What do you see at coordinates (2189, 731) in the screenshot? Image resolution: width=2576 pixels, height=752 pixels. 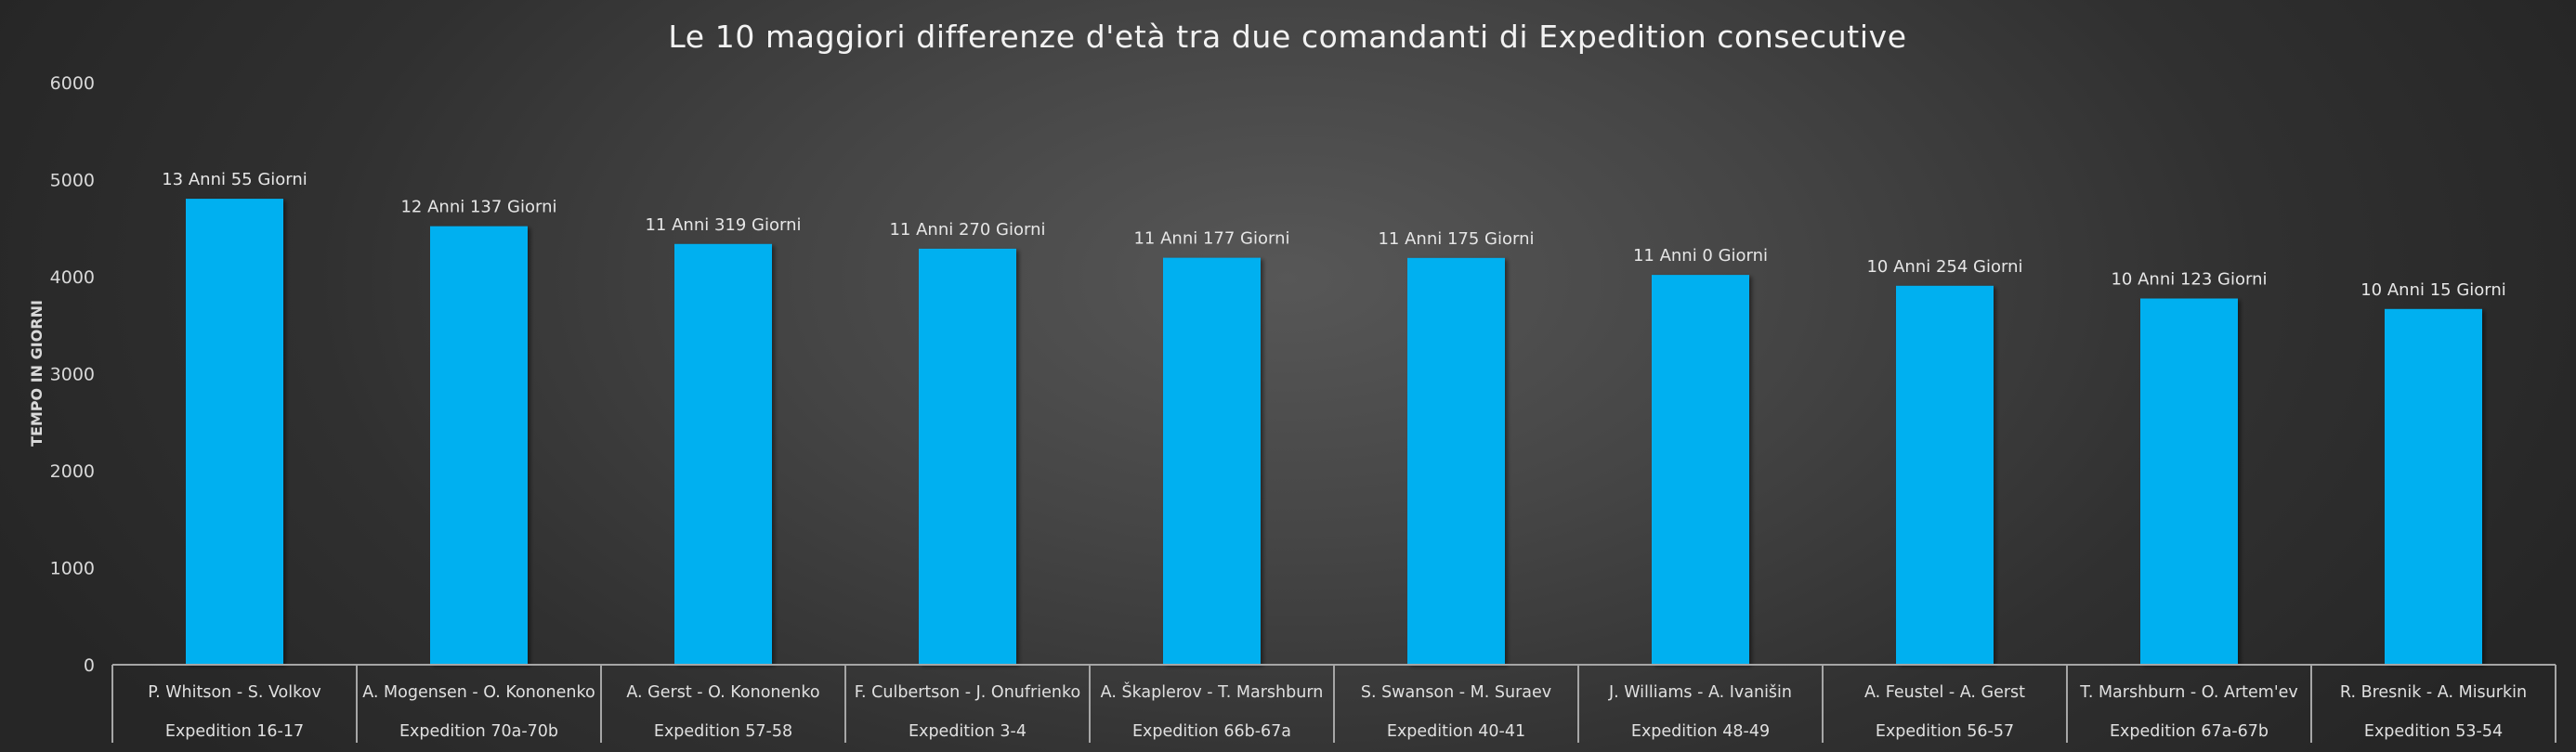 I see `x-tick-label-expedition: Expedition 67a-67b` at bounding box center [2189, 731].